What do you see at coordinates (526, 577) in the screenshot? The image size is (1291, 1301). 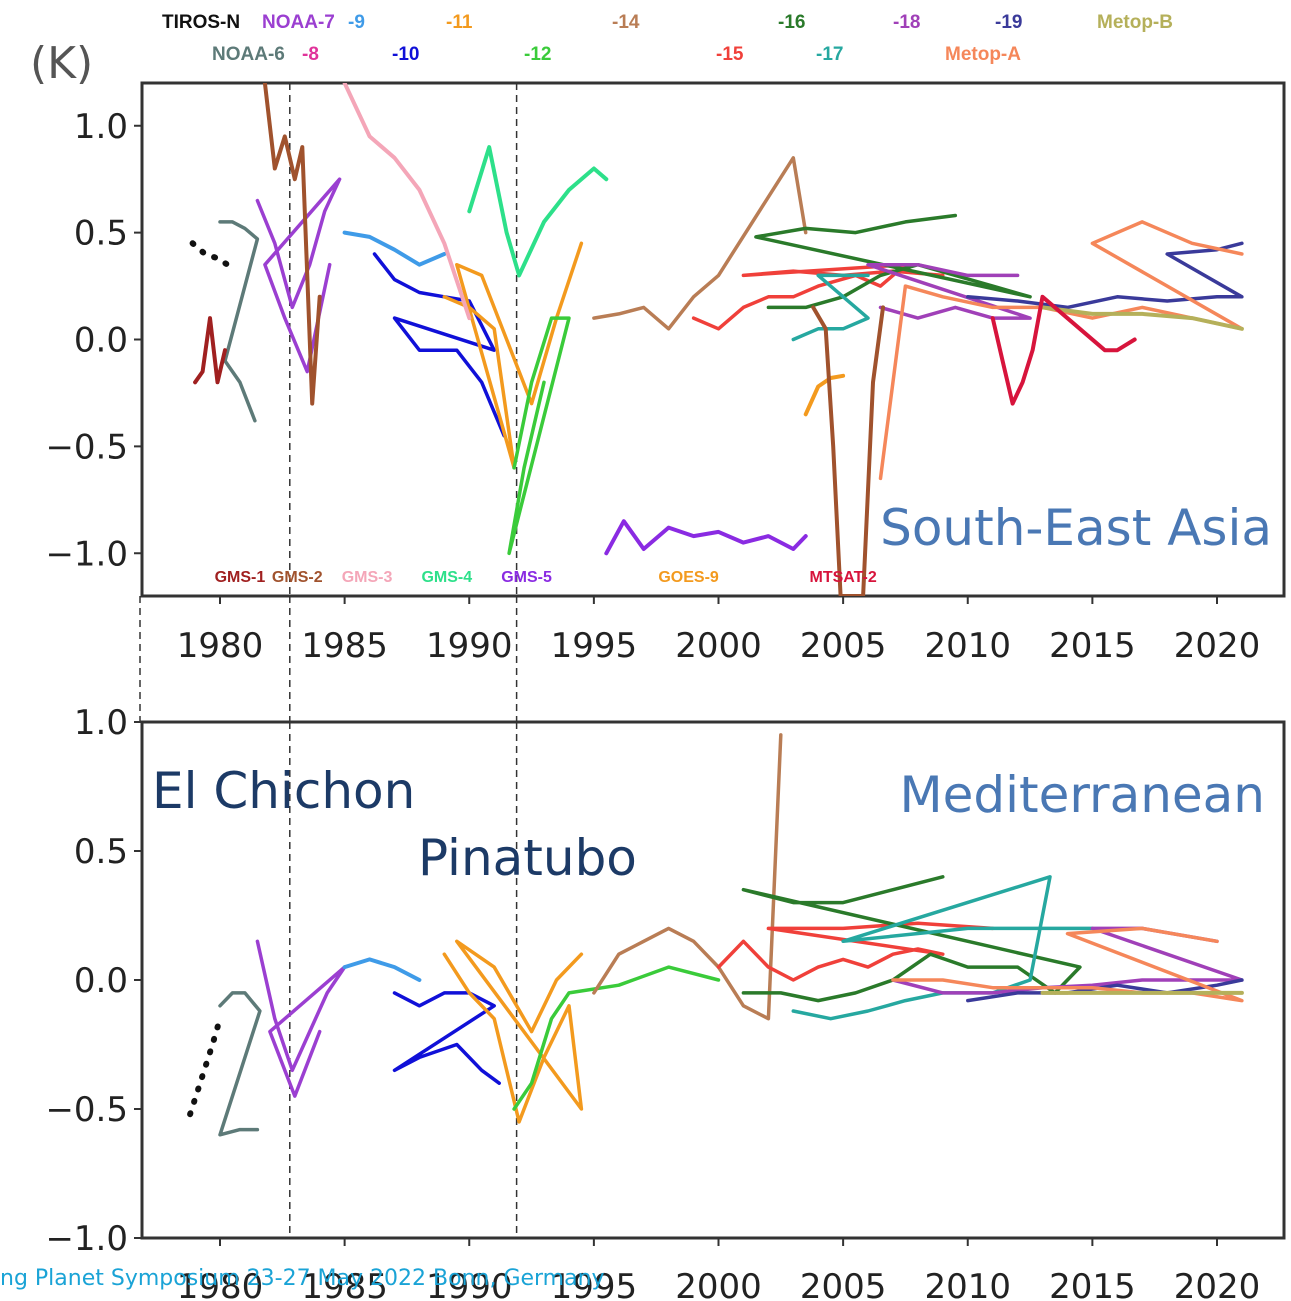 I see `geo-label-gms-5: GMS-5` at bounding box center [526, 577].